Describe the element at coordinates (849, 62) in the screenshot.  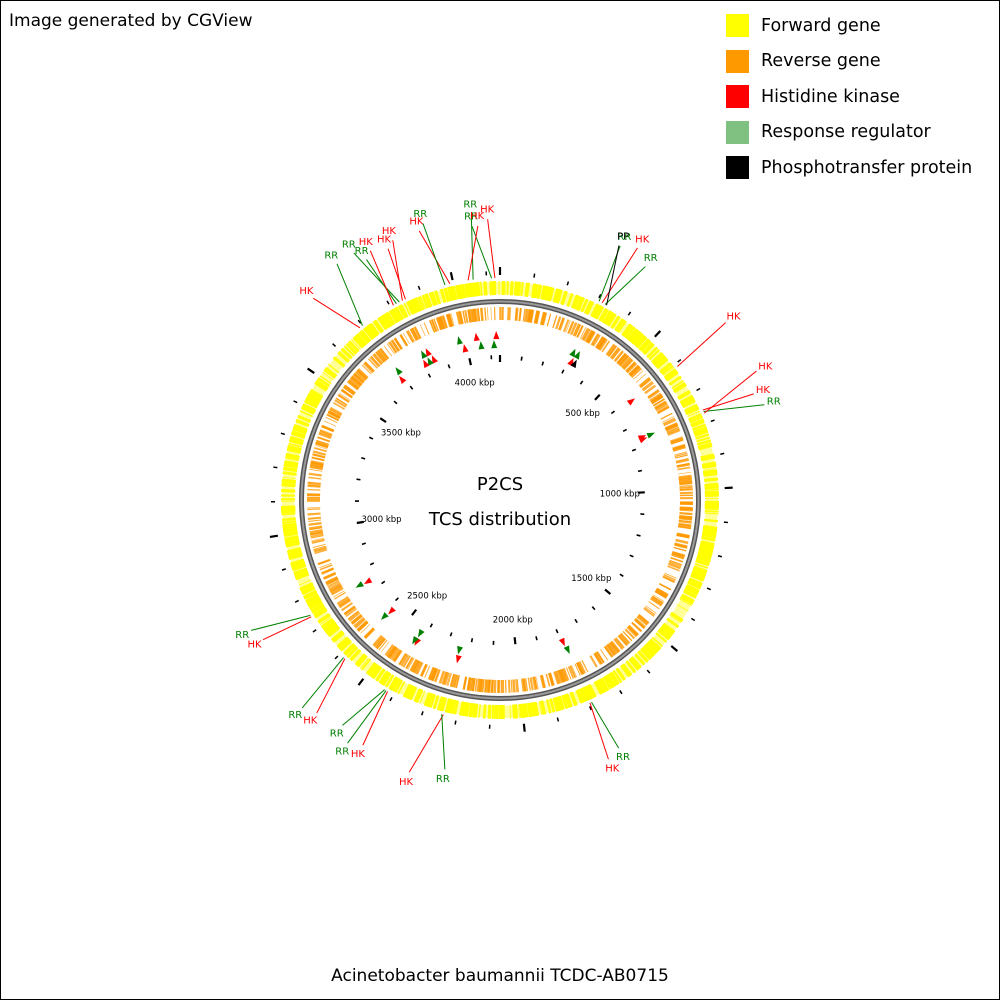
I see `legend-item-reverse-gene: Reverse gene` at that location.